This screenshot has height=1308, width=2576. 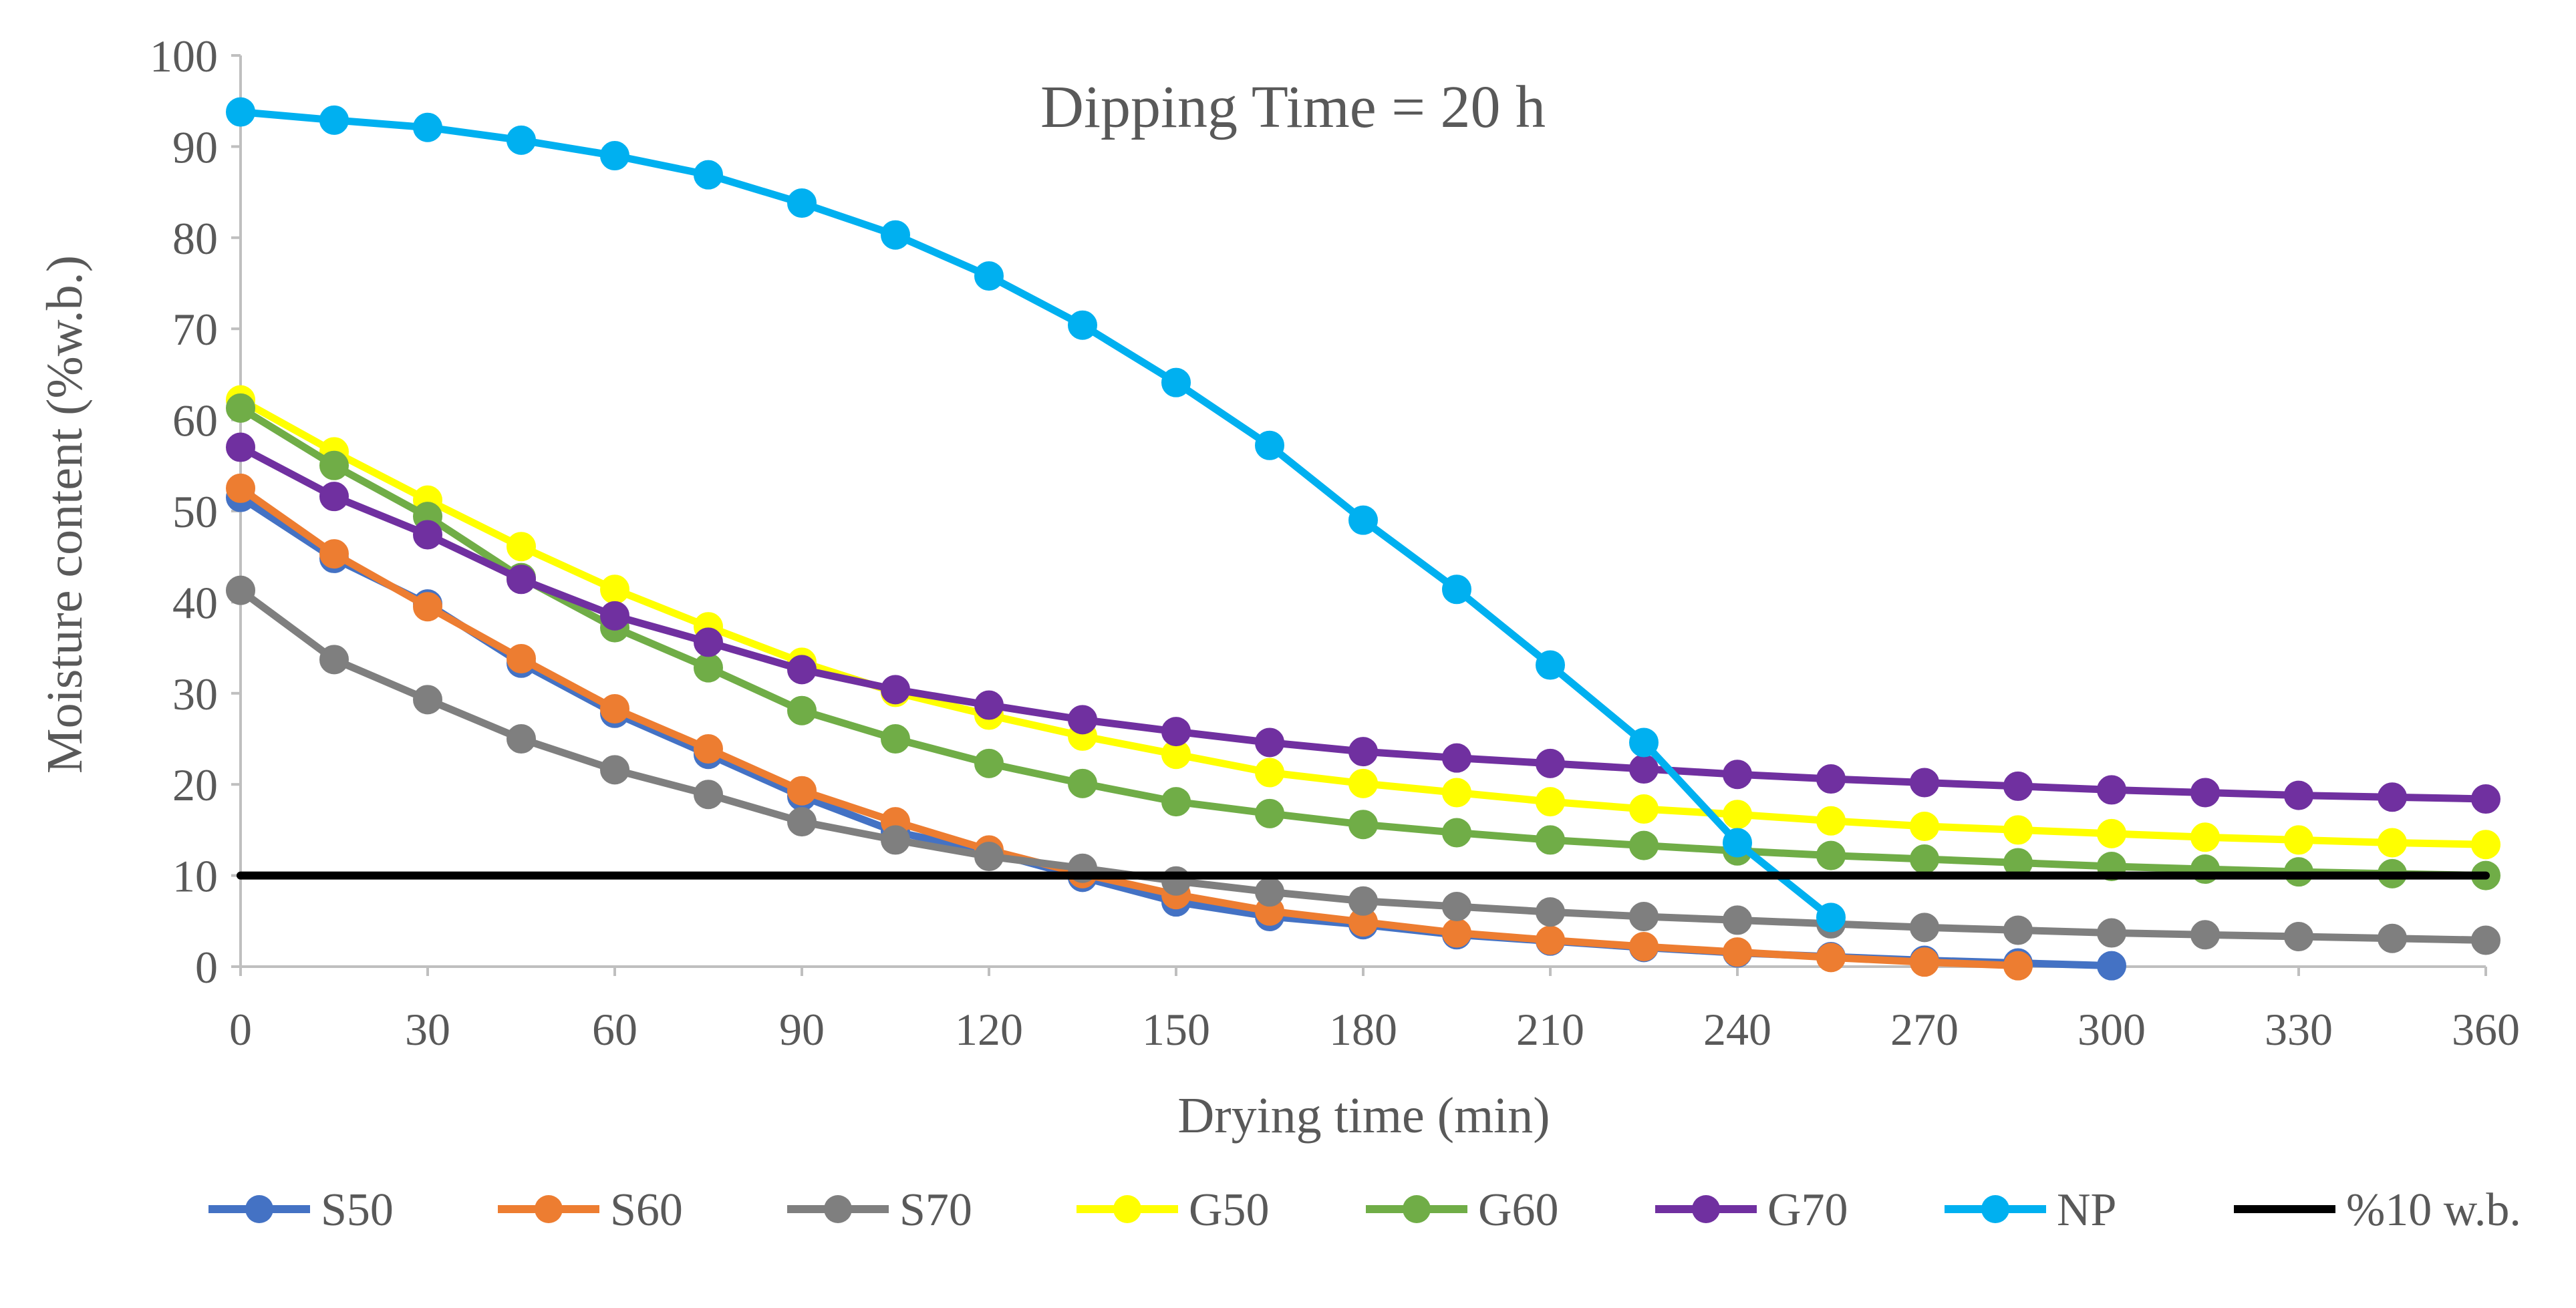 I want to click on legend-item: NP, so click(x=2030, y=1210).